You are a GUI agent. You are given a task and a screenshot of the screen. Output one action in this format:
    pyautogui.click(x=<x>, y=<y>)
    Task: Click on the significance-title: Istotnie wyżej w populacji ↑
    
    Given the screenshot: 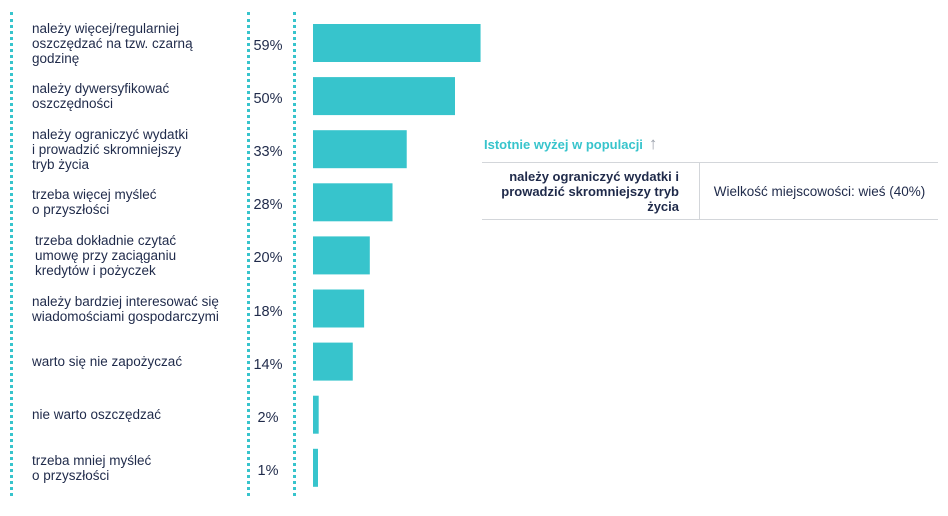 What is the action you would take?
    pyautogui.click(x=570, y=144)
    